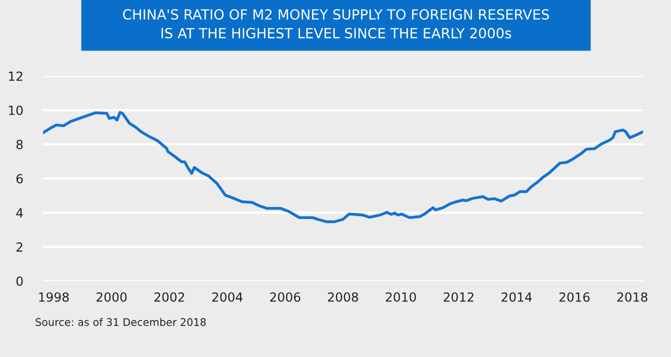 Image resolution: width=671 pixels, height=357 pixels. I want to click on x-tick-label: 2004, so click(227, 297).